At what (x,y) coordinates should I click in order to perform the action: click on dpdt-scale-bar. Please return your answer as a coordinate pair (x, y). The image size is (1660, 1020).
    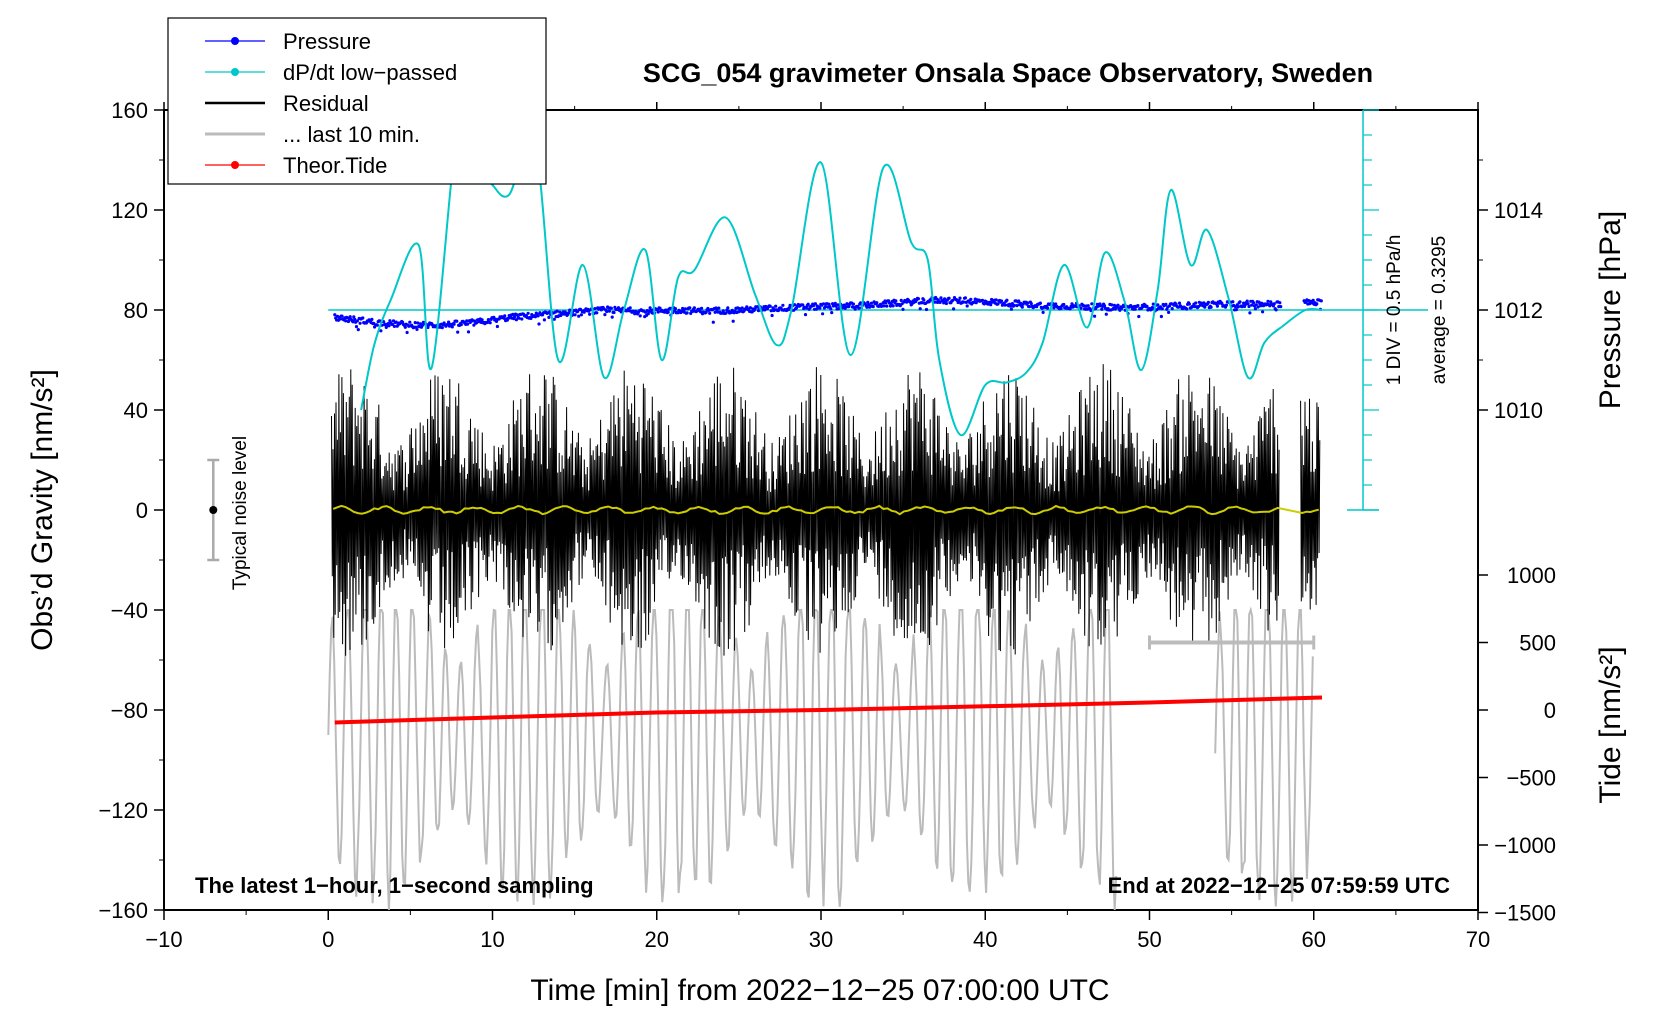
    Looking at the image, I should click on (1363, 310).